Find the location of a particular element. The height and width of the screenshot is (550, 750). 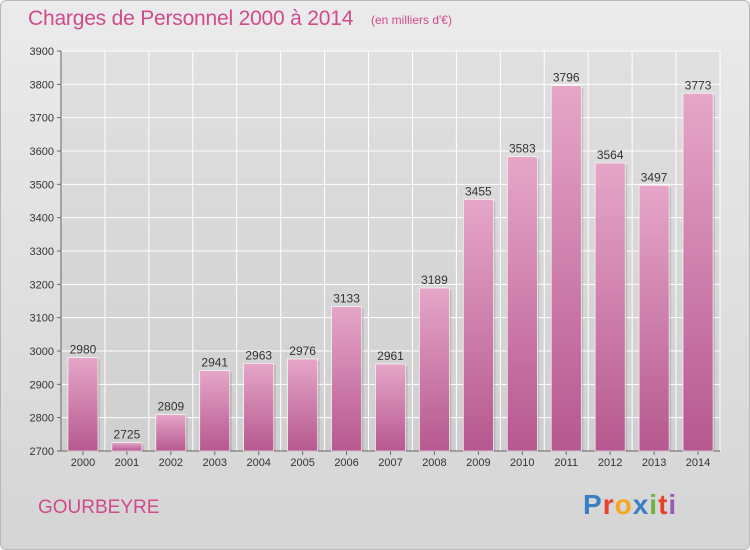

data-label-2012: 3564 is located at coordinates (610, 155).